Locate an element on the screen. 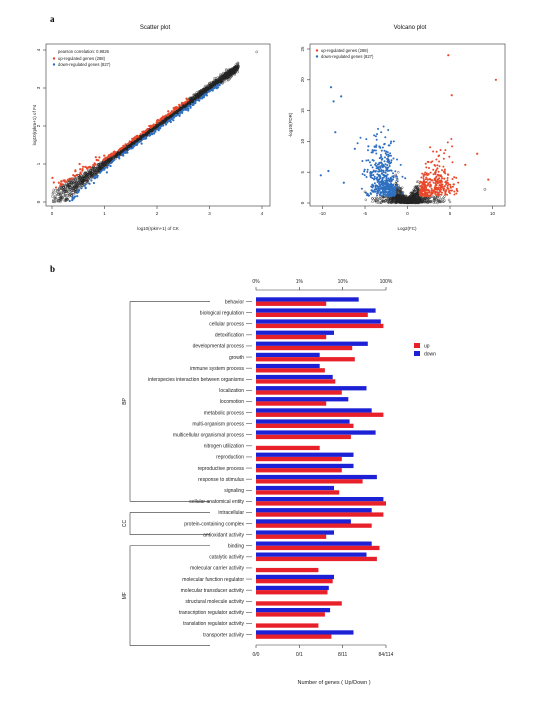 This screenshot has height=710, width=550. scatter-ytick-label: 1 is located at coordinates (38, 163).